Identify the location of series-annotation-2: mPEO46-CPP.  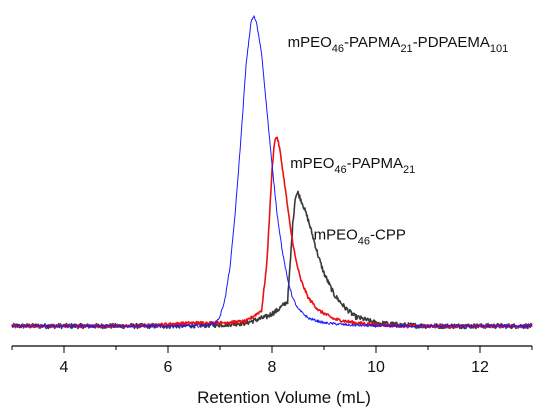
(360, 236).